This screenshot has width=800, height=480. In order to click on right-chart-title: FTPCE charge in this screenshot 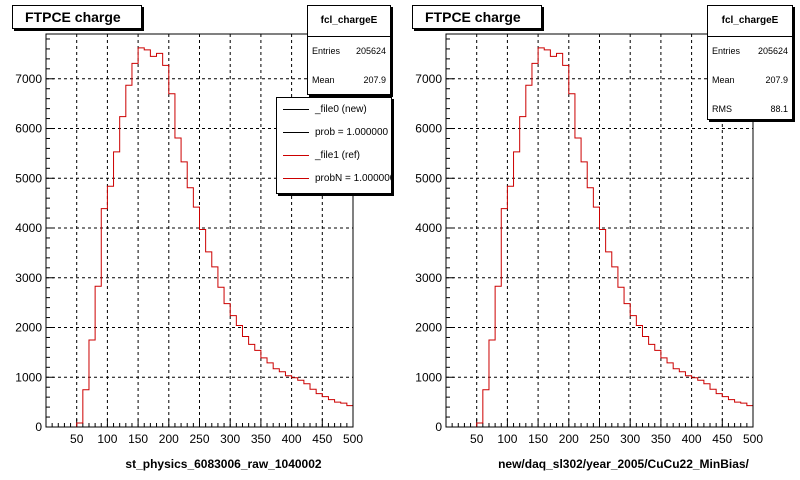, I will do `click(477, 17)`.